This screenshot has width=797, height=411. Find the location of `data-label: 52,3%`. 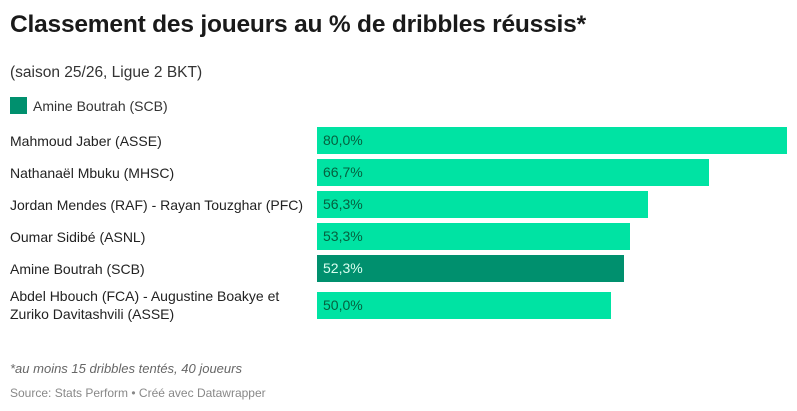

data-label: 52,3% is located at coordinates (343, 268).